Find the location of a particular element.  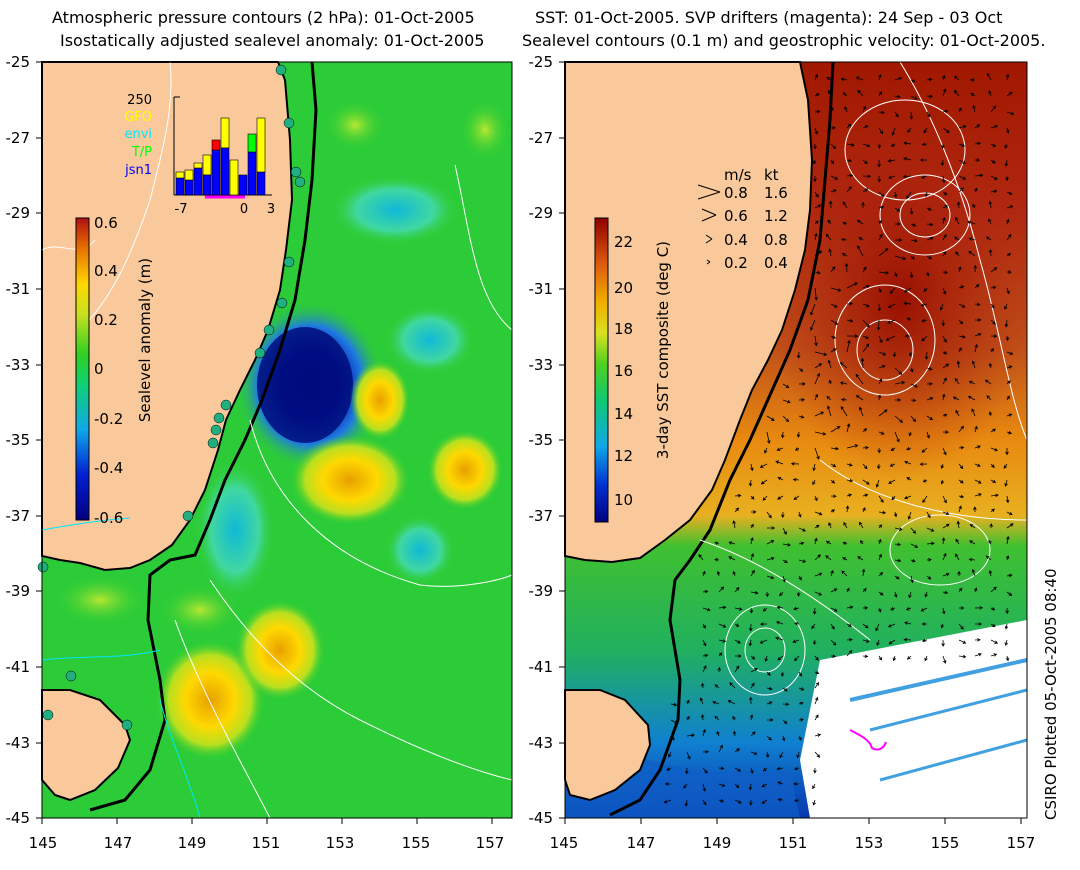

left-xtick: 149 is located at coordinates (192, 843).